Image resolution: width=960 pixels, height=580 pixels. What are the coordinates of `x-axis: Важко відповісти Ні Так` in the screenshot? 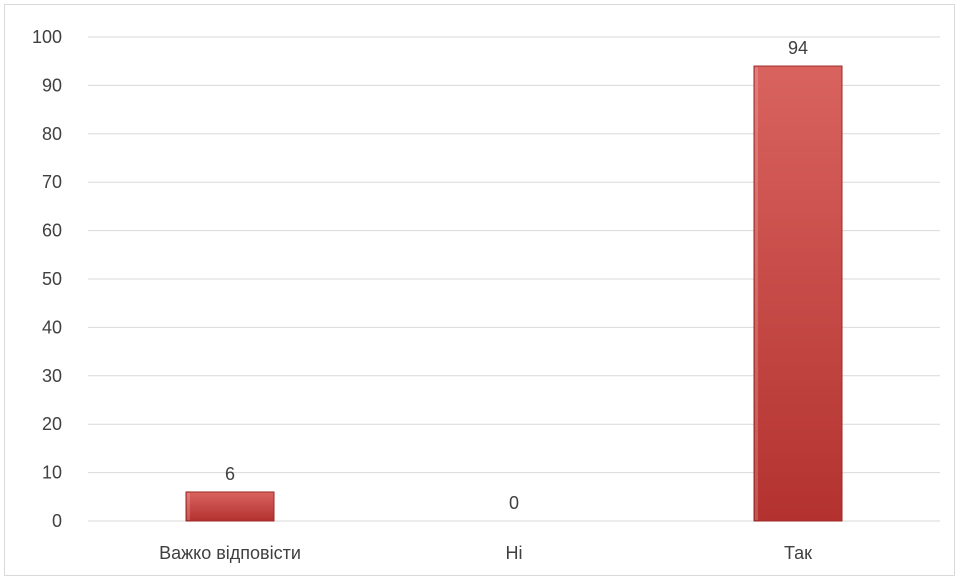 It's located at (485, 553).